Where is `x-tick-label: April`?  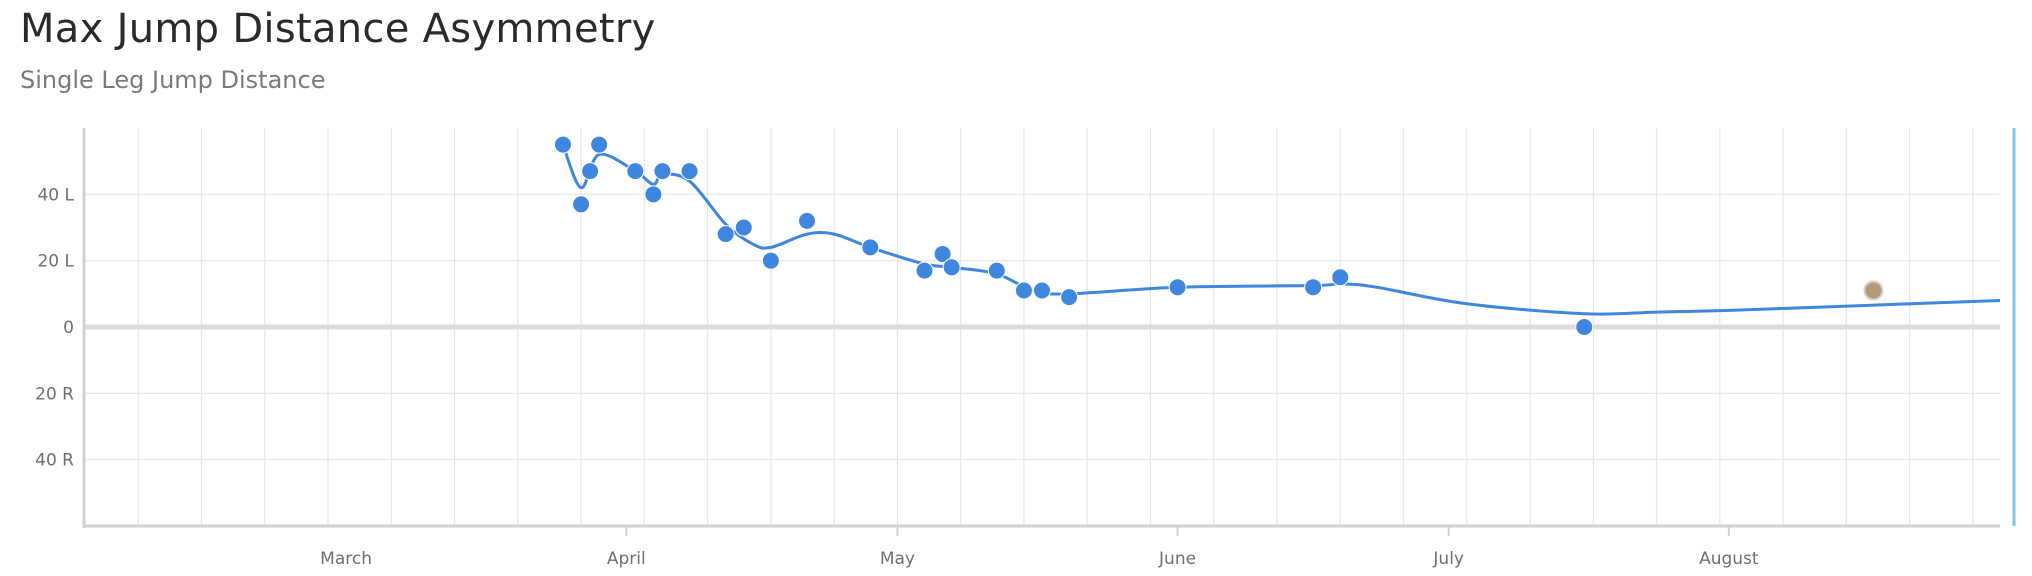
x-tick-label: April is located at coordinates (626, 559).